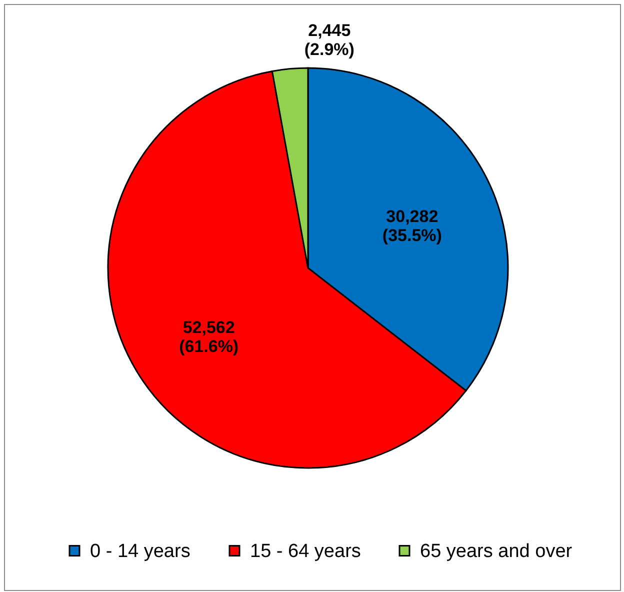 This screenshot has height=592, width=624. I want to click on legend-label: 65 years and over, so click(496, 551).